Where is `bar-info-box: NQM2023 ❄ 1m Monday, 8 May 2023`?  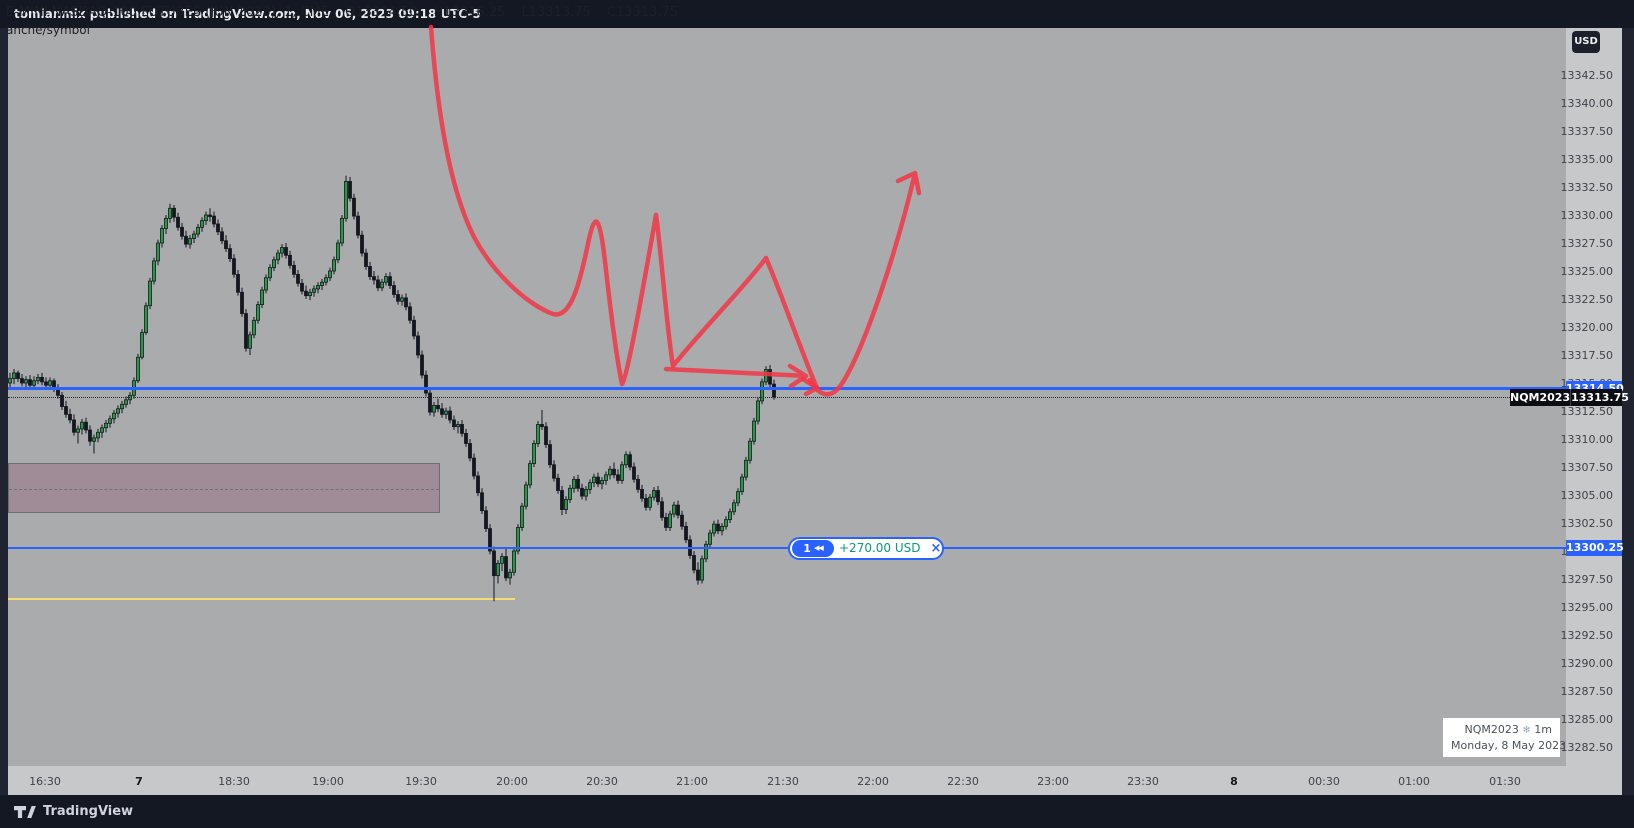 bar-info-box: NQM2023 ❄ 1m Monday, 8 May 2023 is located at coordinates (1505, 737).